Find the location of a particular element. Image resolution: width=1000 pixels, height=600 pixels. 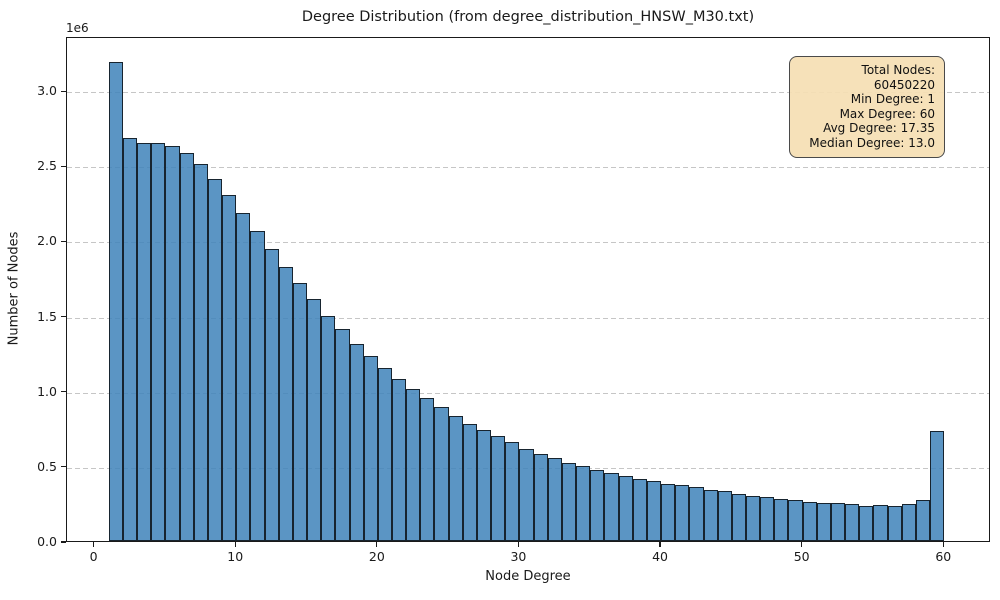

y-tick-label: 3.0 is located at coordinates (47, 91).